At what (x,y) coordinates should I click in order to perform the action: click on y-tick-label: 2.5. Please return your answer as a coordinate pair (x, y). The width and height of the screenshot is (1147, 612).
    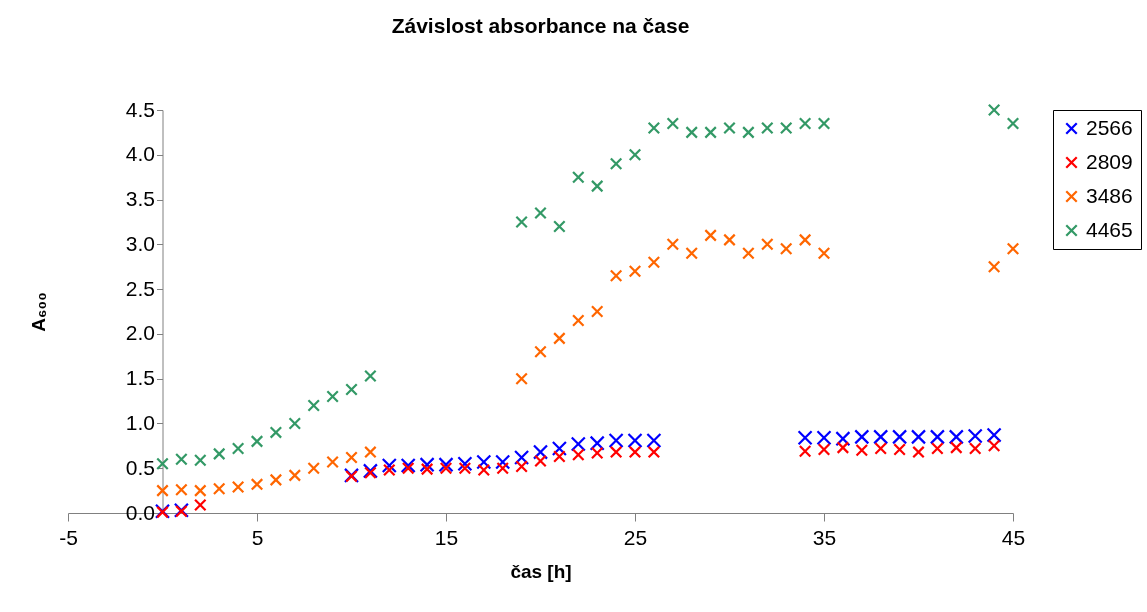
    Looking at the image, I should click on (140, 288).